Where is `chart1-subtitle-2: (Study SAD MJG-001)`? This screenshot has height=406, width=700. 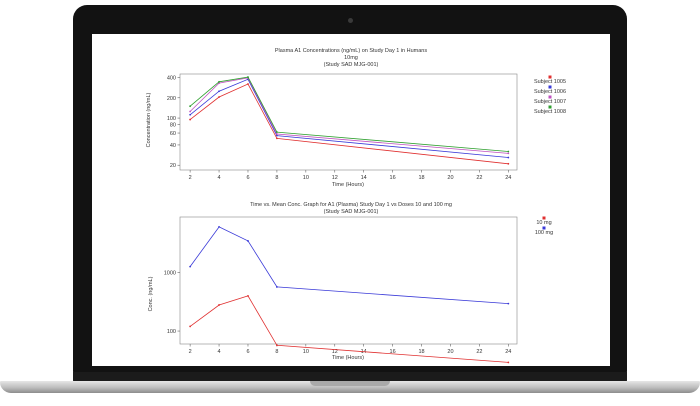 chart1-subtitle-2: (Study SAD MJG-001) is located at coordinates (351, 65).